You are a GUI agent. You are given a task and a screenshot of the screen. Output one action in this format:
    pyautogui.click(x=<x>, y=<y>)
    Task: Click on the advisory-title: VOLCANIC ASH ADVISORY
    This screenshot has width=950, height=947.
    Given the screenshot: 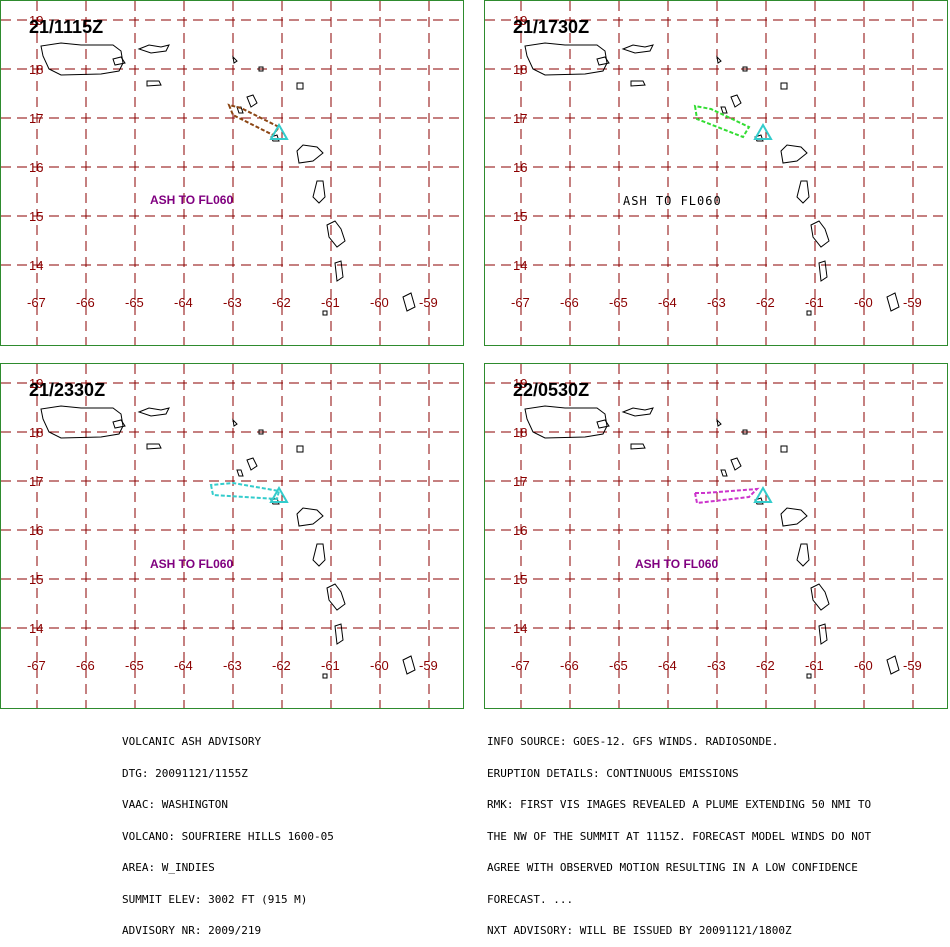 What is the action you would take?
    pyautogui.click(x=192, y=741)
    